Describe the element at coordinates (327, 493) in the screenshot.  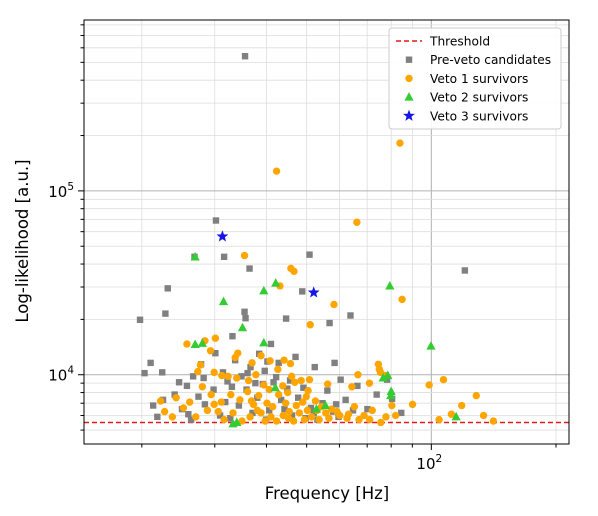
I see `x-axis-label: Frequency [Hz]` at that location.